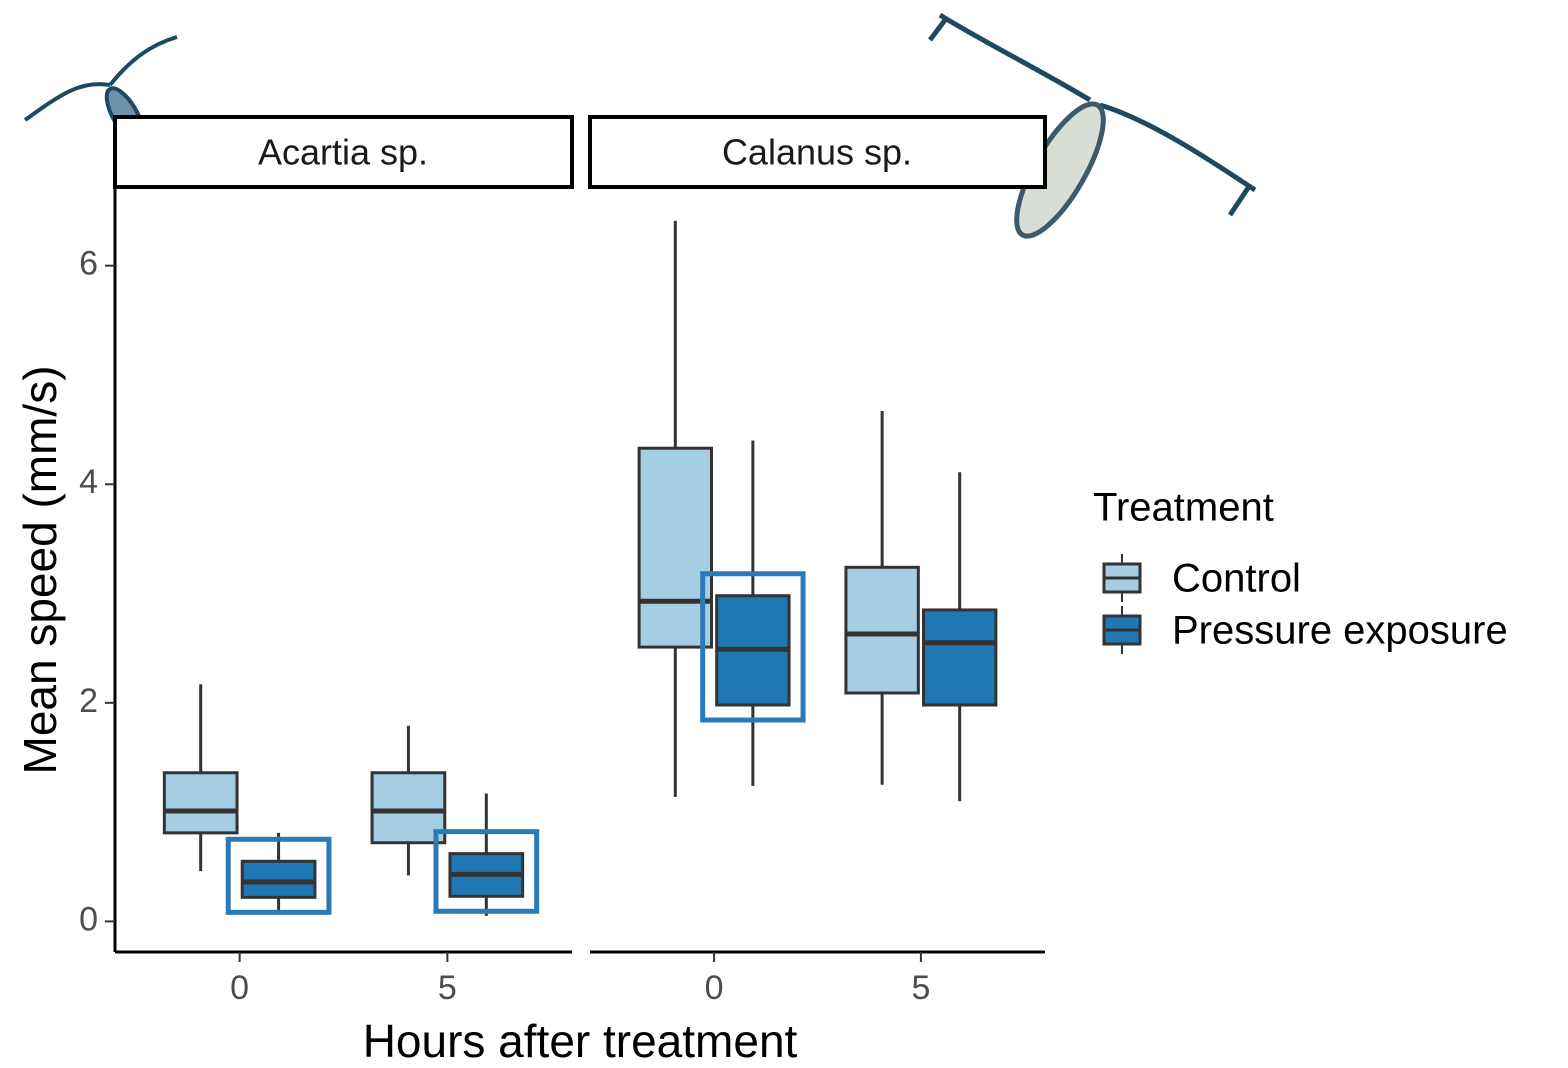 This screenshot has height=1068, width=1568. What do you see at coordinates (1236, 579) in the screenshot?
I see `legend-label: Control` at bounding box center [1236, 579].